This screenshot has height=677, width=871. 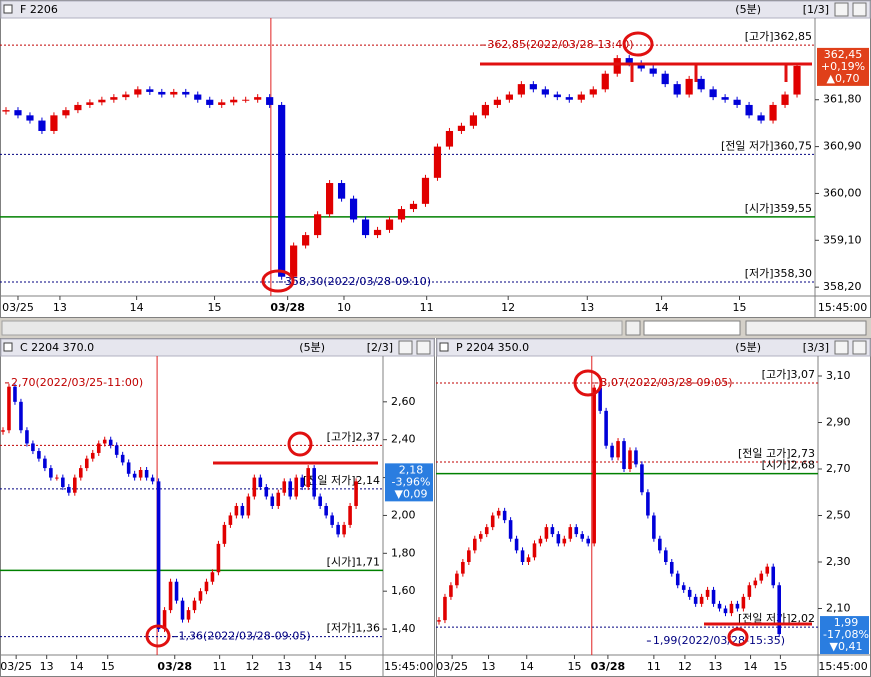 I want to click on toolbar, so click(x=806, y=328).